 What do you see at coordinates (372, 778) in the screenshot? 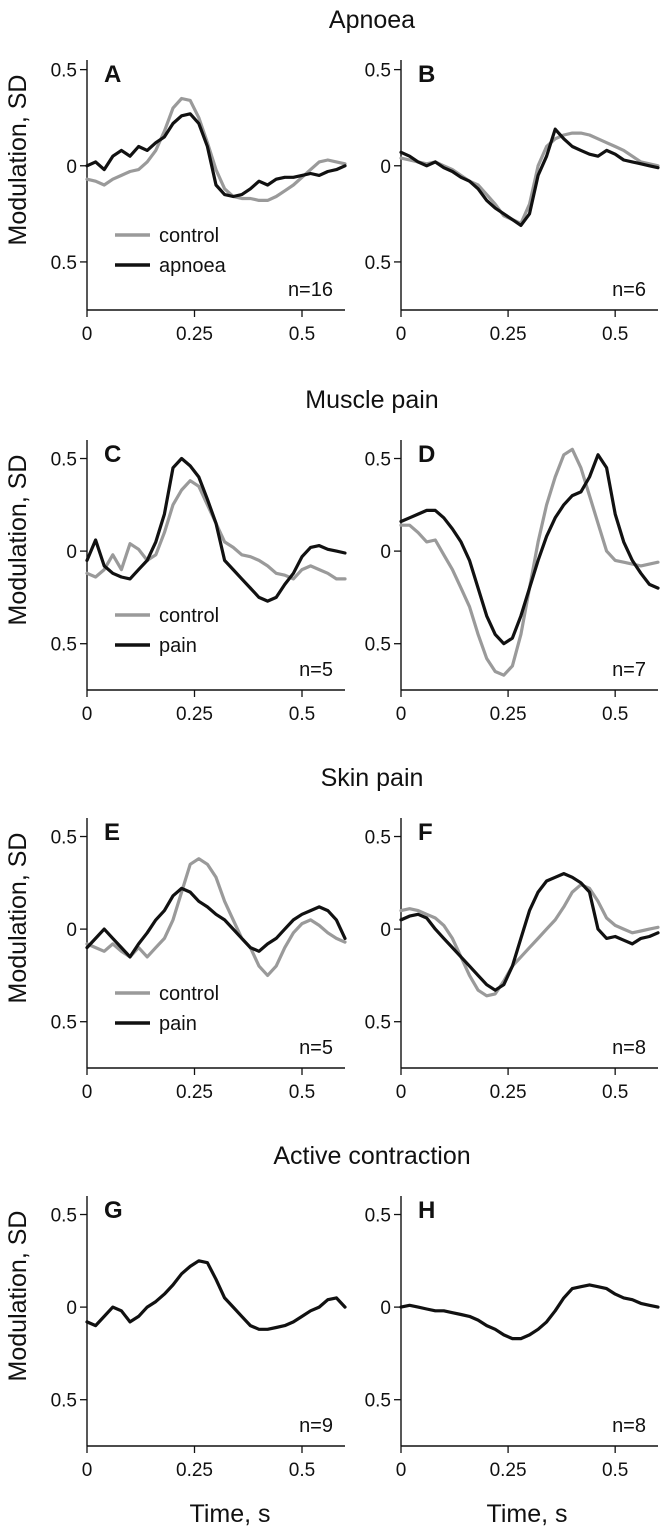
I see `row-title-2: Skin pain` at bounding box center [372, 778].